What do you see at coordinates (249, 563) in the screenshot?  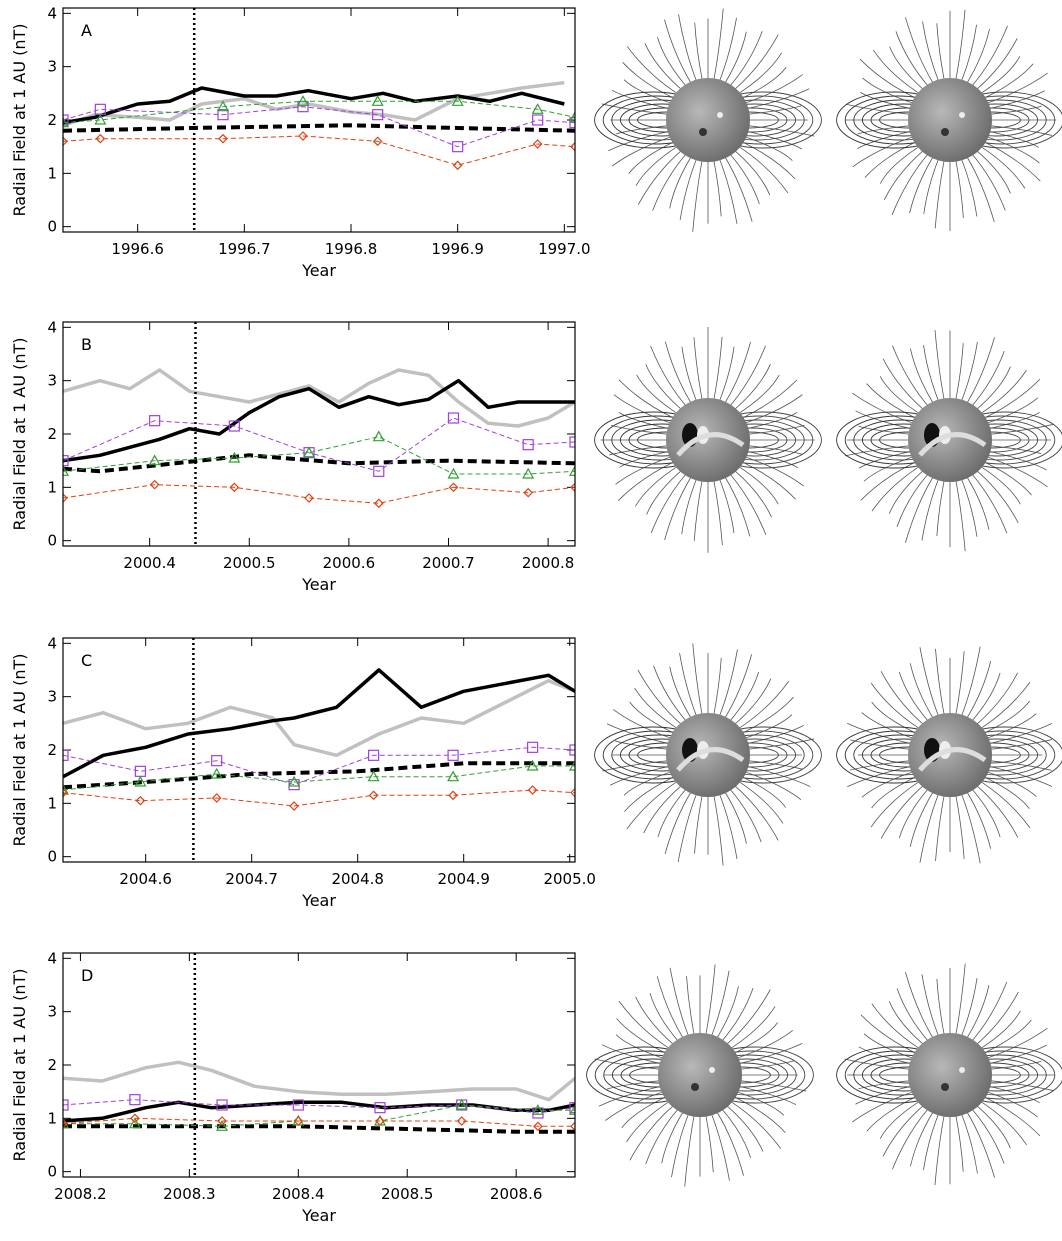 I see `x-tick-label: 2000.5` at bounding box center [249, 563].